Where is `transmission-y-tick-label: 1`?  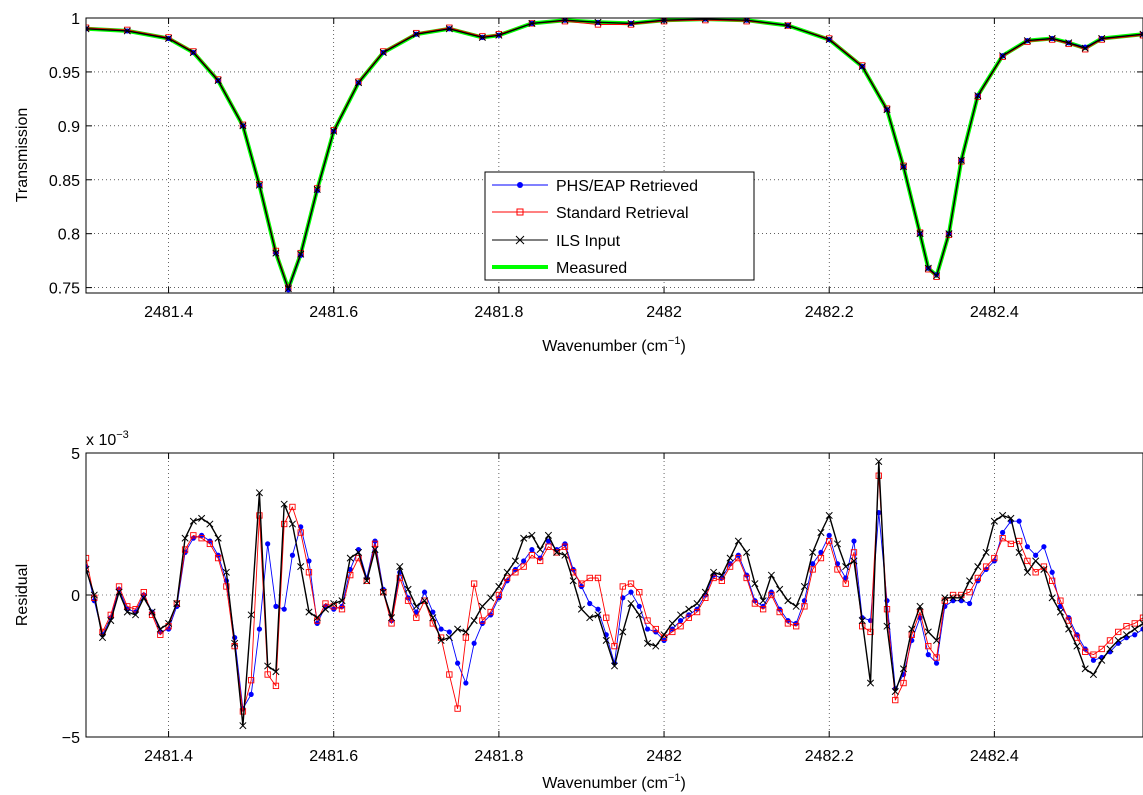
transmission-y-tick-label: 1 is located at coordinates (75, 19).